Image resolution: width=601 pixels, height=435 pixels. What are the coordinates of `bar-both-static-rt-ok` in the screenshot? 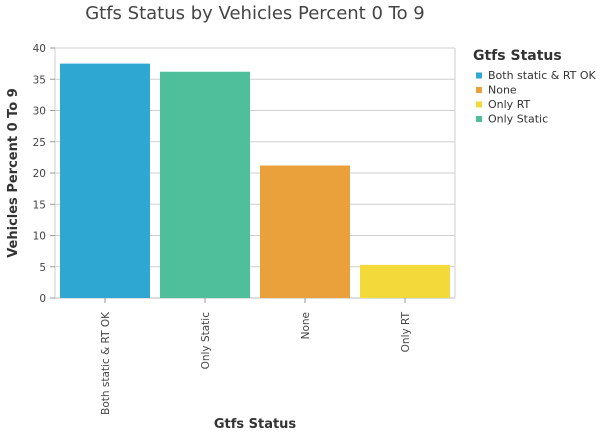 It's located at (105, 180).